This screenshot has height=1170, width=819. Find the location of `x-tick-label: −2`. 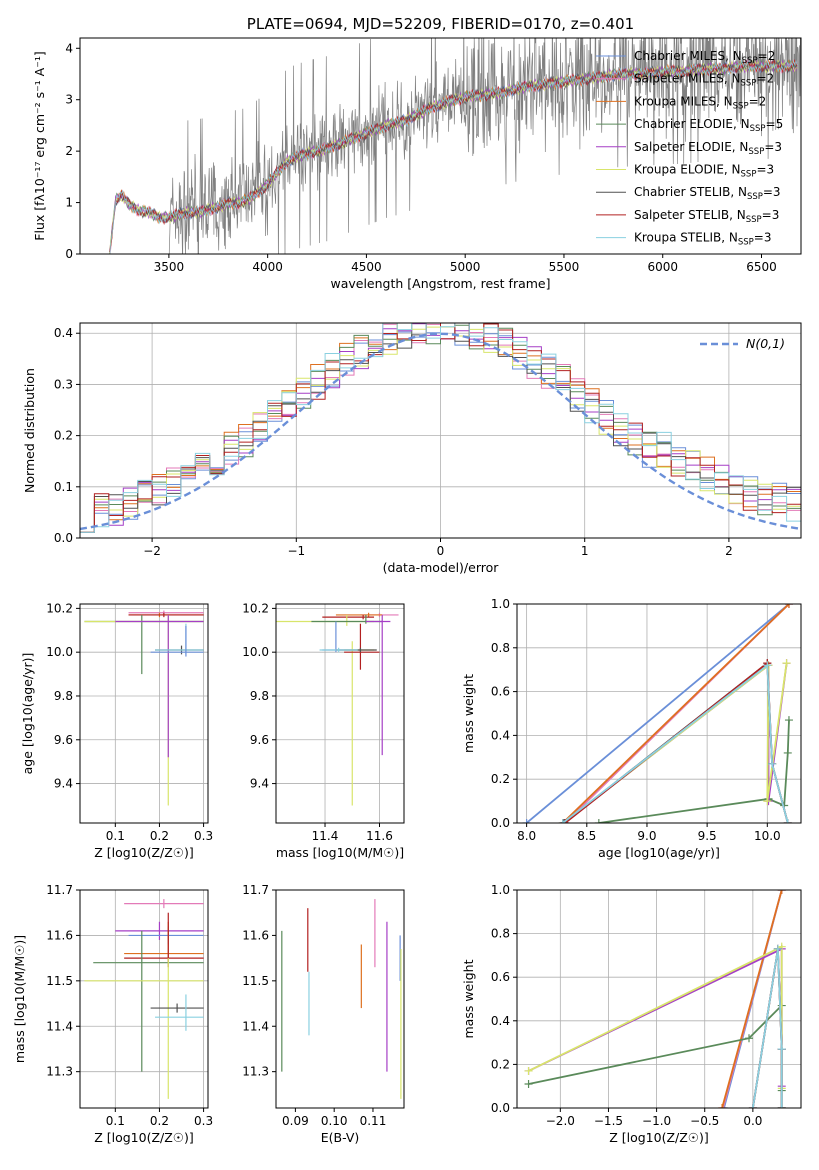

x-tick-label: −2 is located at coordinates (152, 551).